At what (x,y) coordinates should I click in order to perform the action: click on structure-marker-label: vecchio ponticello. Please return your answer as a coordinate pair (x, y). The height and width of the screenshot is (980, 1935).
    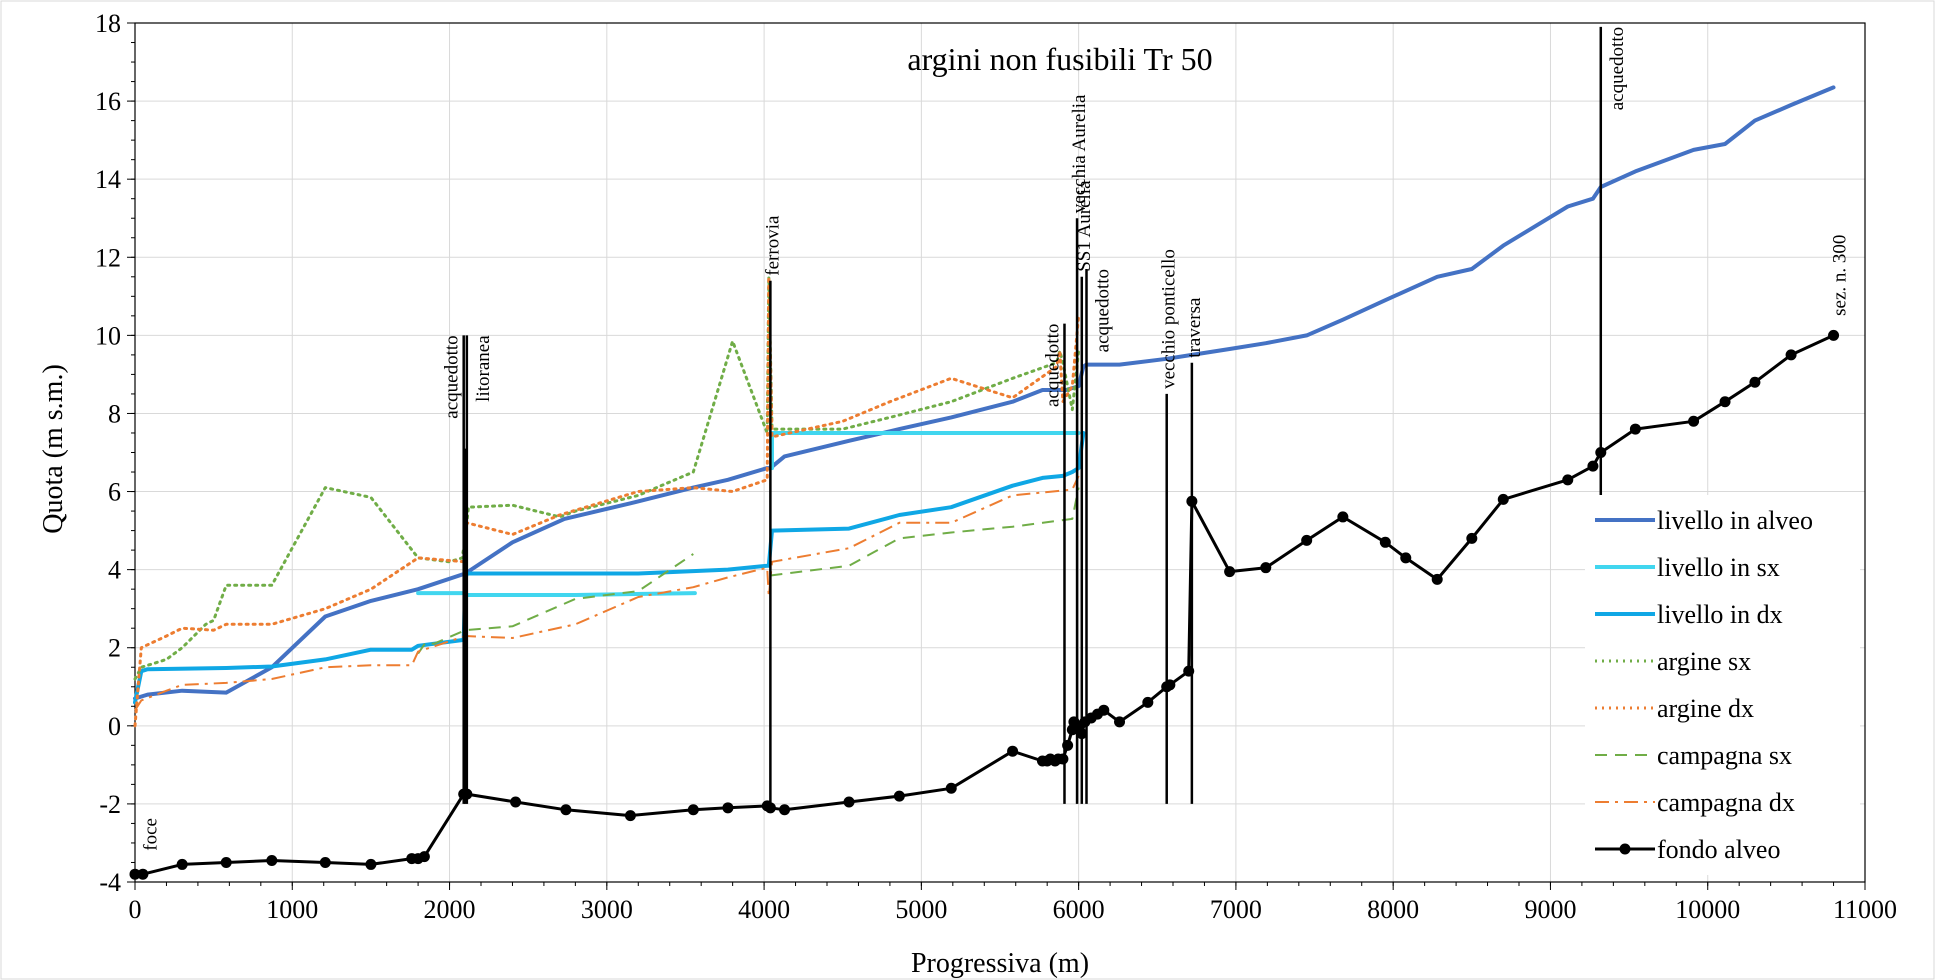
    Looking at the image, I should click on (1169, 319).